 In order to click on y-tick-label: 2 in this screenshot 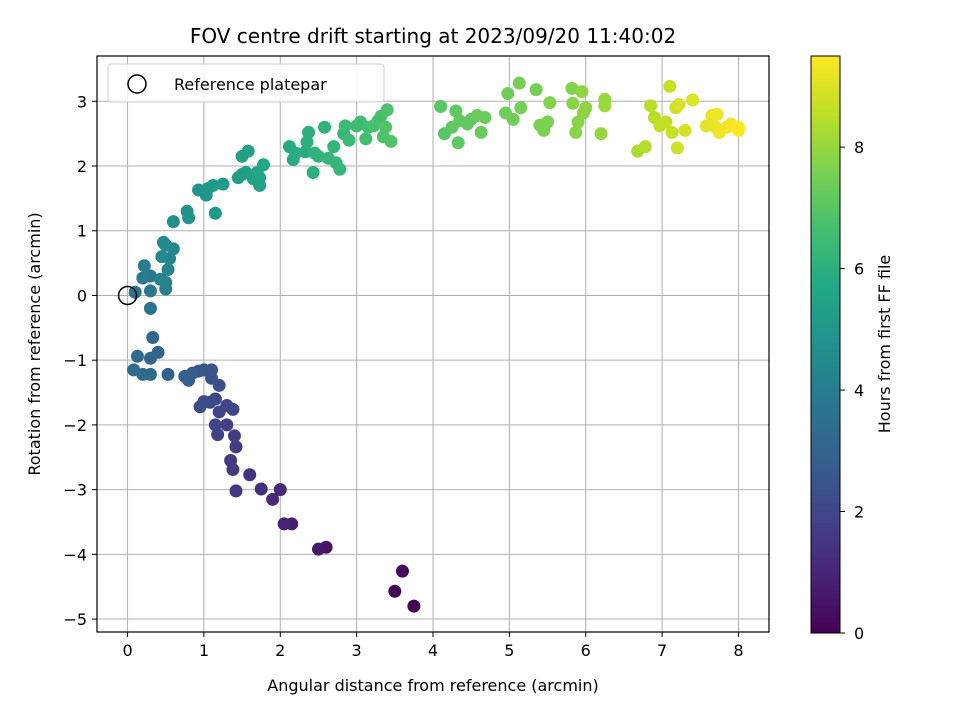, I will do `click(82, 166)`.